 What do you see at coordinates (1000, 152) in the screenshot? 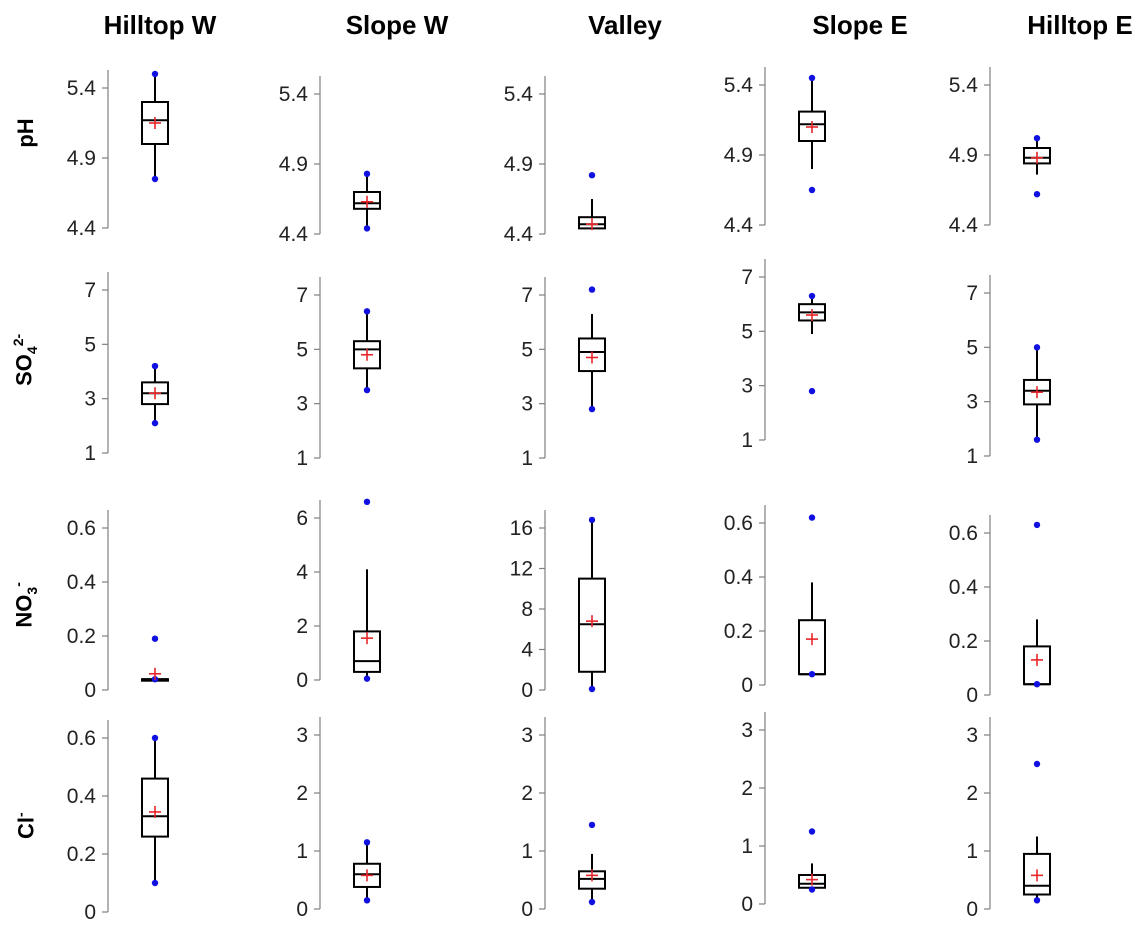
I see `panel-0-4: 4.4 4.9 5.4` at bounding box center [1000, 152].